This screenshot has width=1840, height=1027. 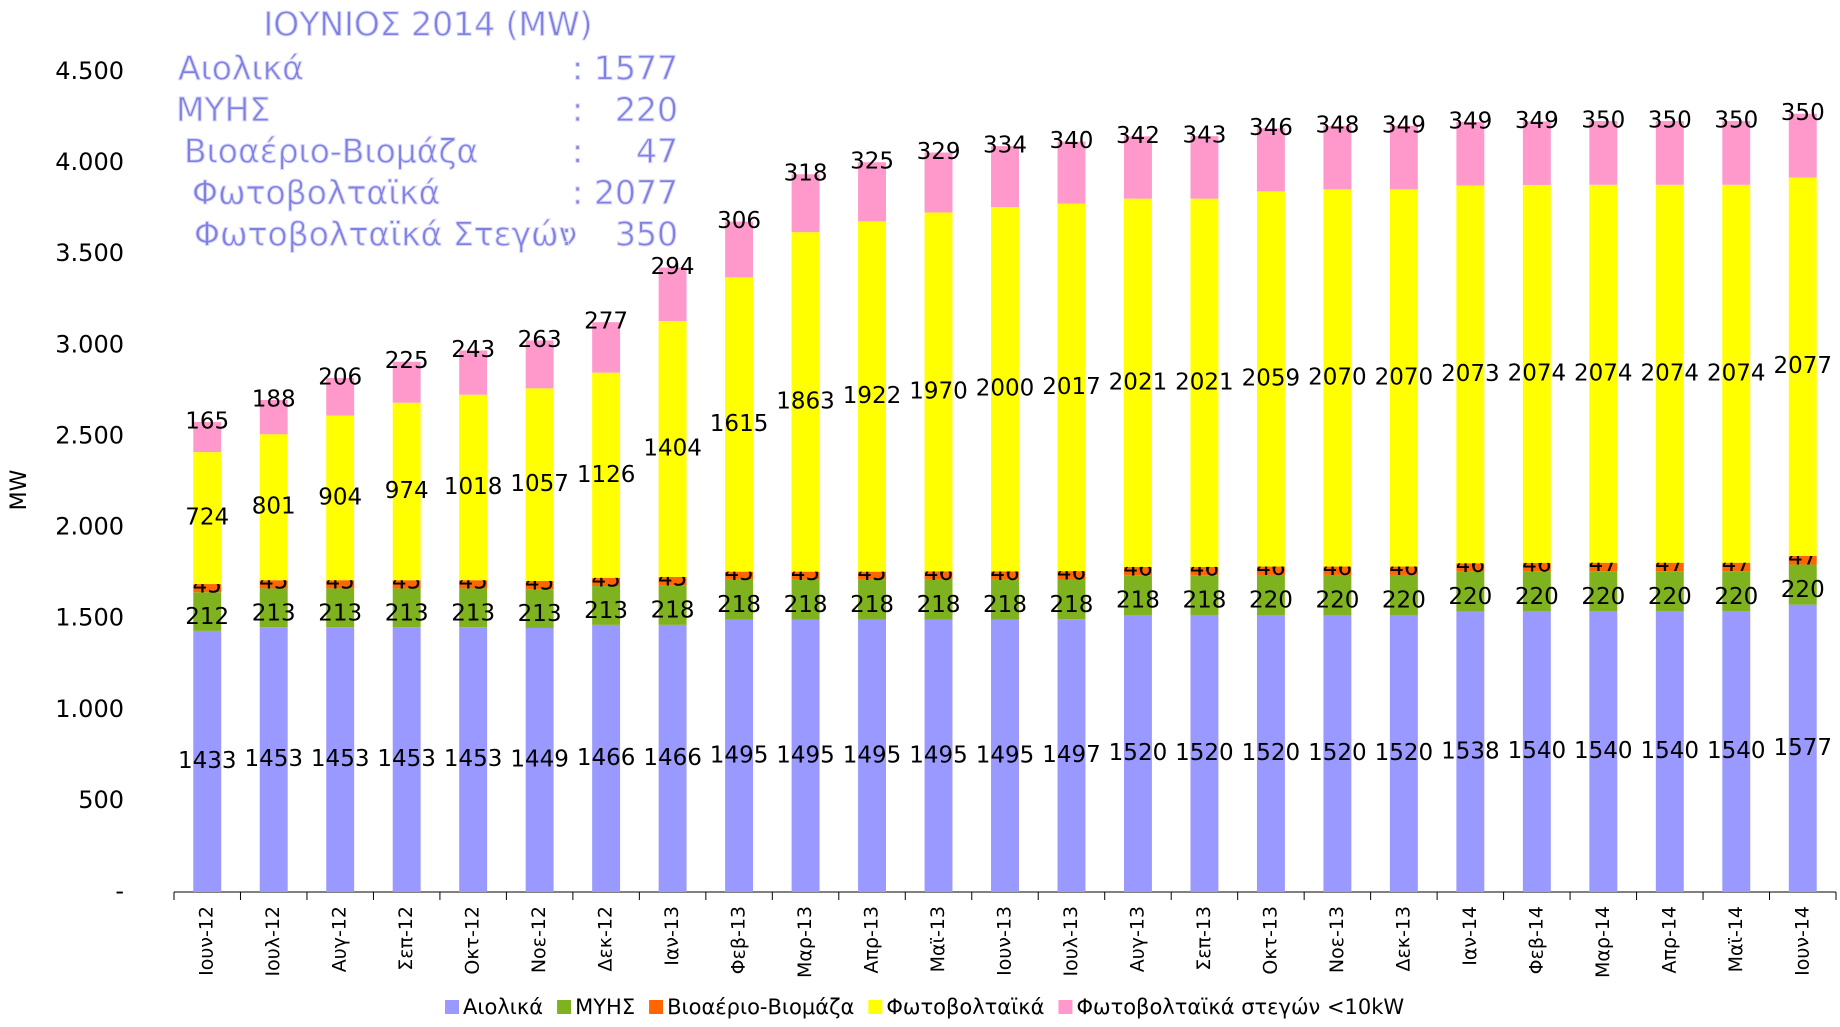 I want to click on data-label: 2021, so click(x=1138, y=382).